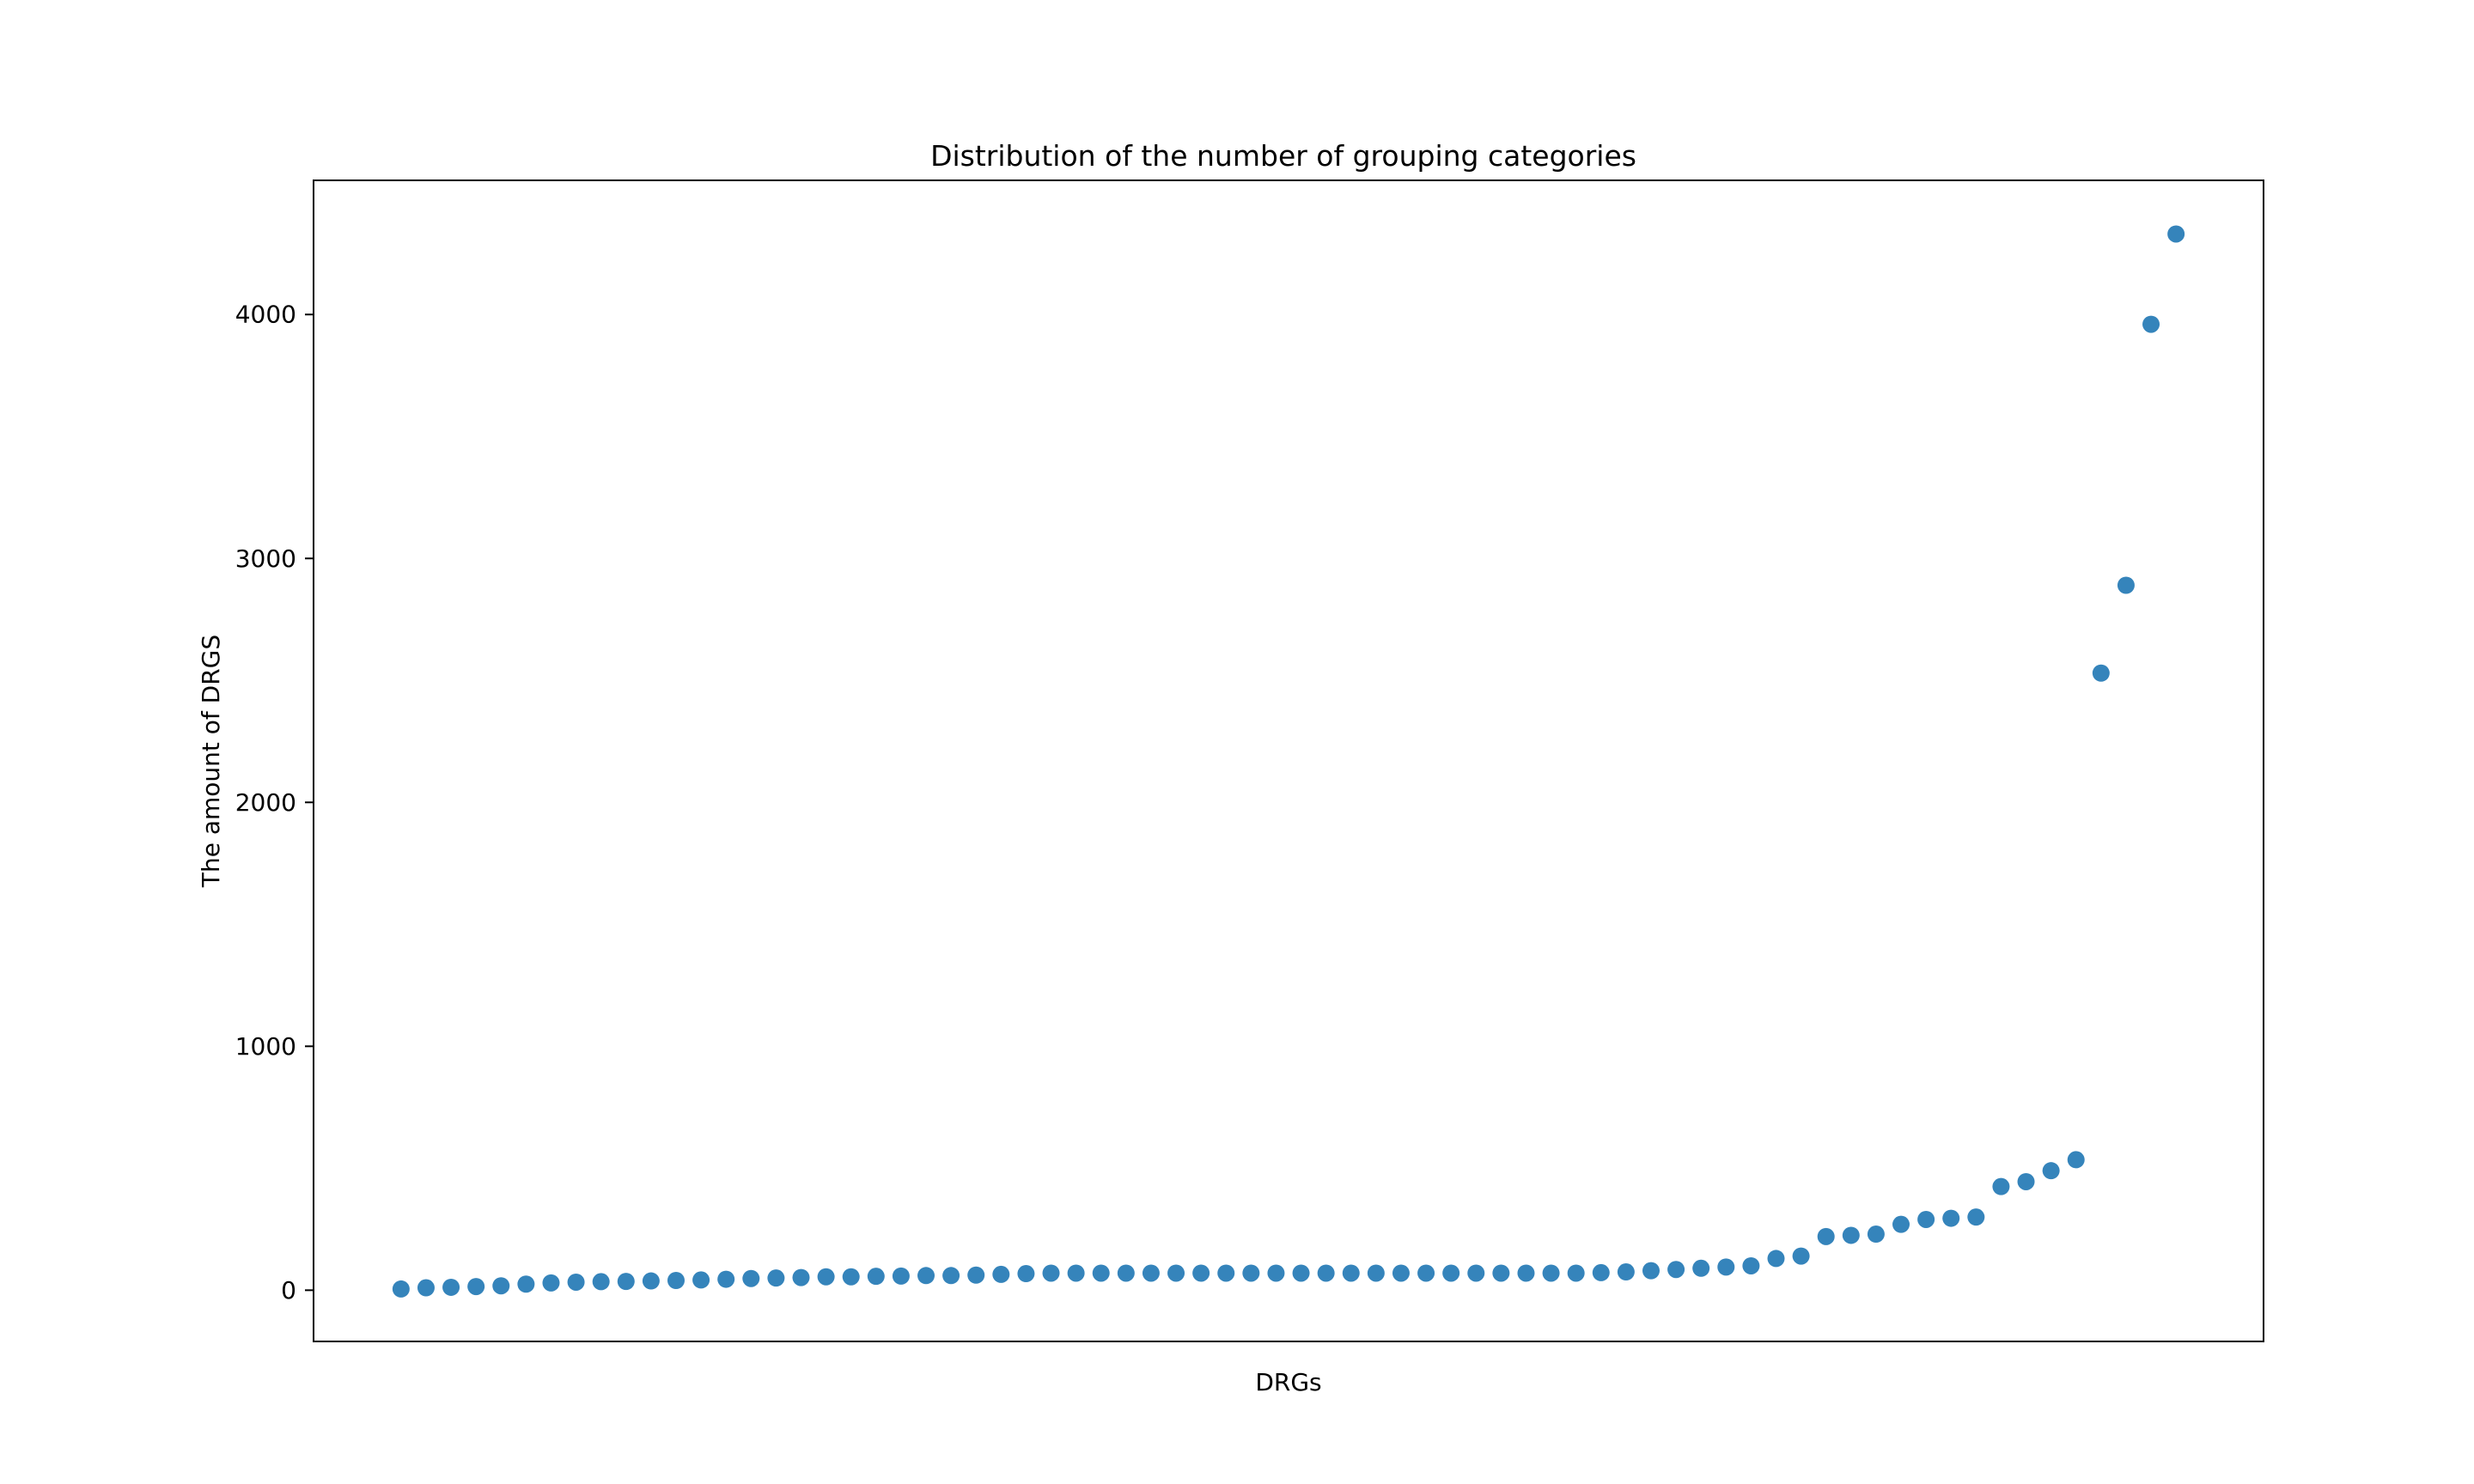 Image resolution: width=2474 pixels, height=1484 pixels. Describe the element at coordinates (211, 762) in the screenshot. I see `y-axis-label: The amount of DRGS` at that location.